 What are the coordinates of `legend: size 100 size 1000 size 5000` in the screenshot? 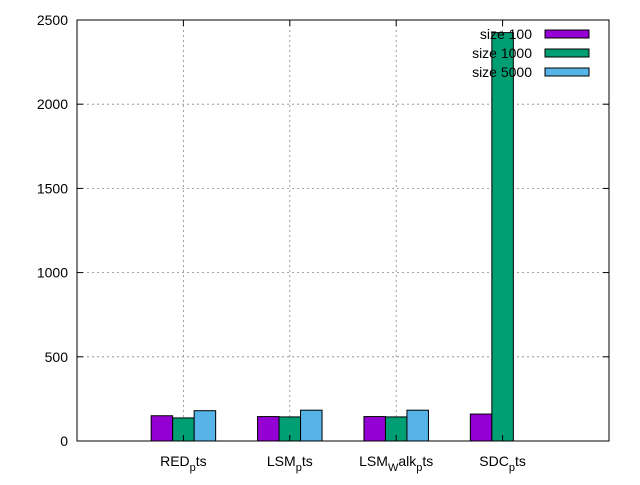 It's located at (531, 53).